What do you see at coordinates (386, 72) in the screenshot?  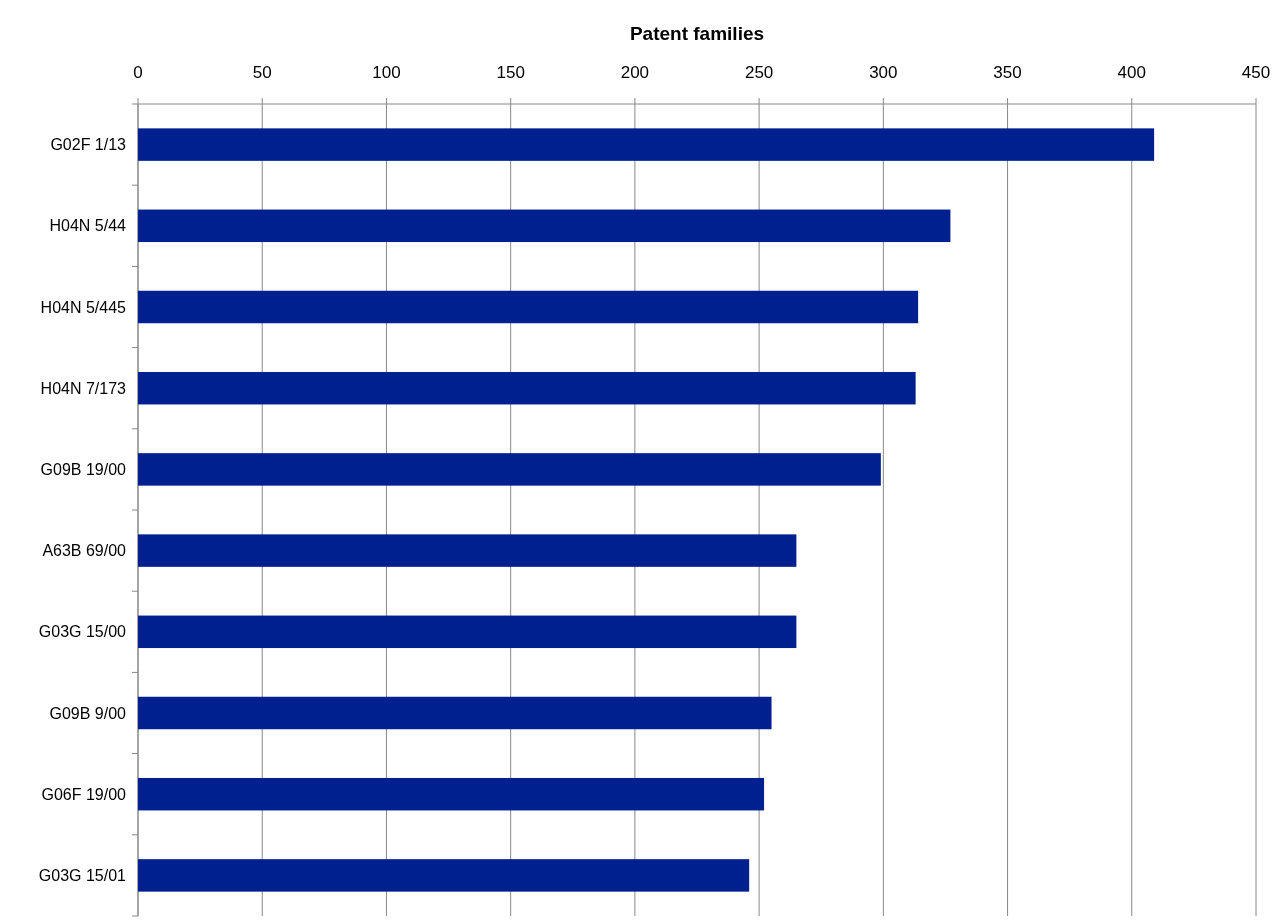 I see `x-tick-label: 100` at bounding box center [386, 72].